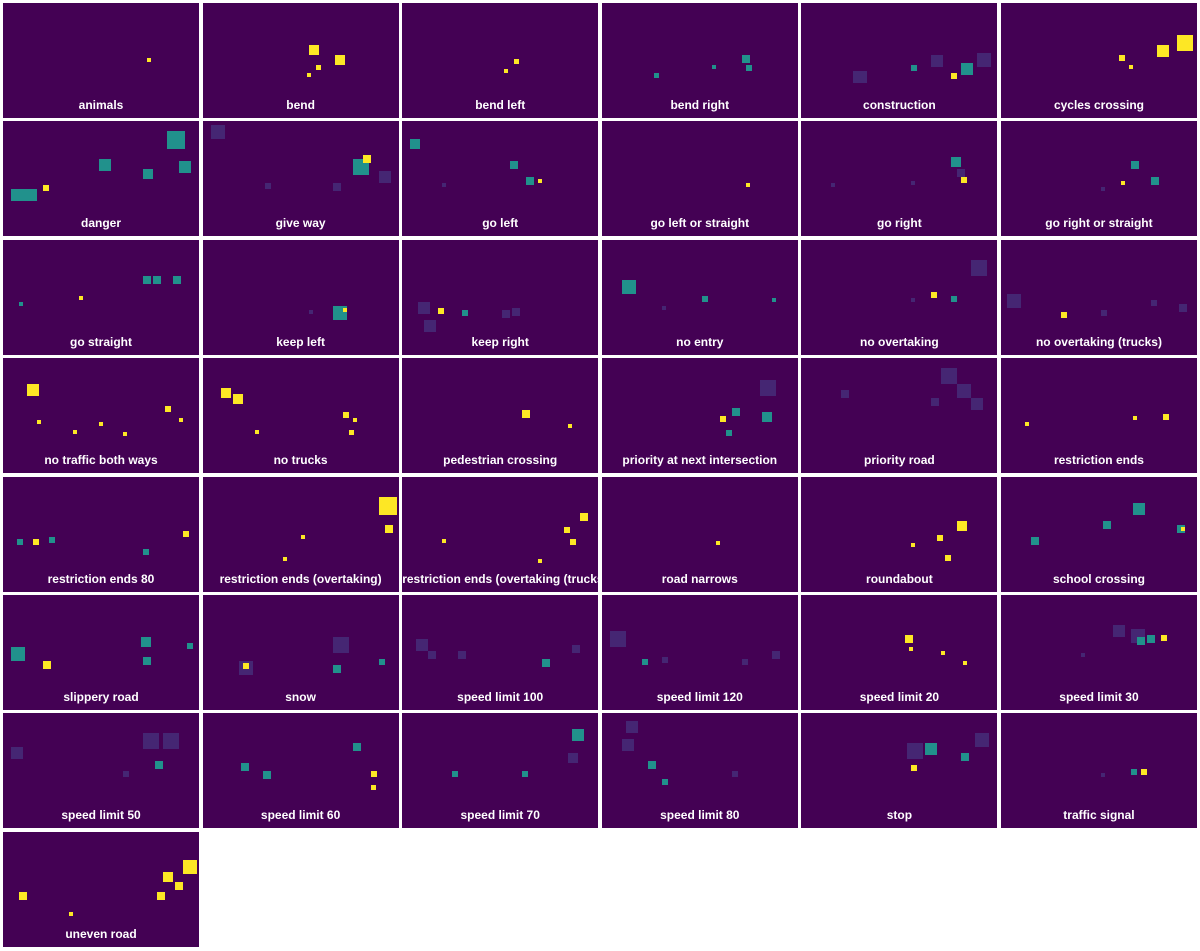 This screenshot has height=951, width=1200. I want to click on tile-label: restriction ends (overtaking (trucks)), so click(500, 578).